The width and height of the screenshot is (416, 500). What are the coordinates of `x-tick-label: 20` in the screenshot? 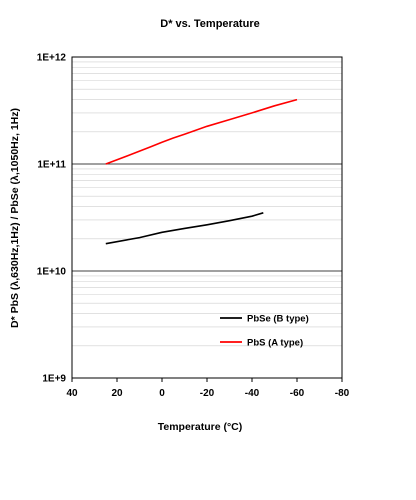 It's located at (117, 393).